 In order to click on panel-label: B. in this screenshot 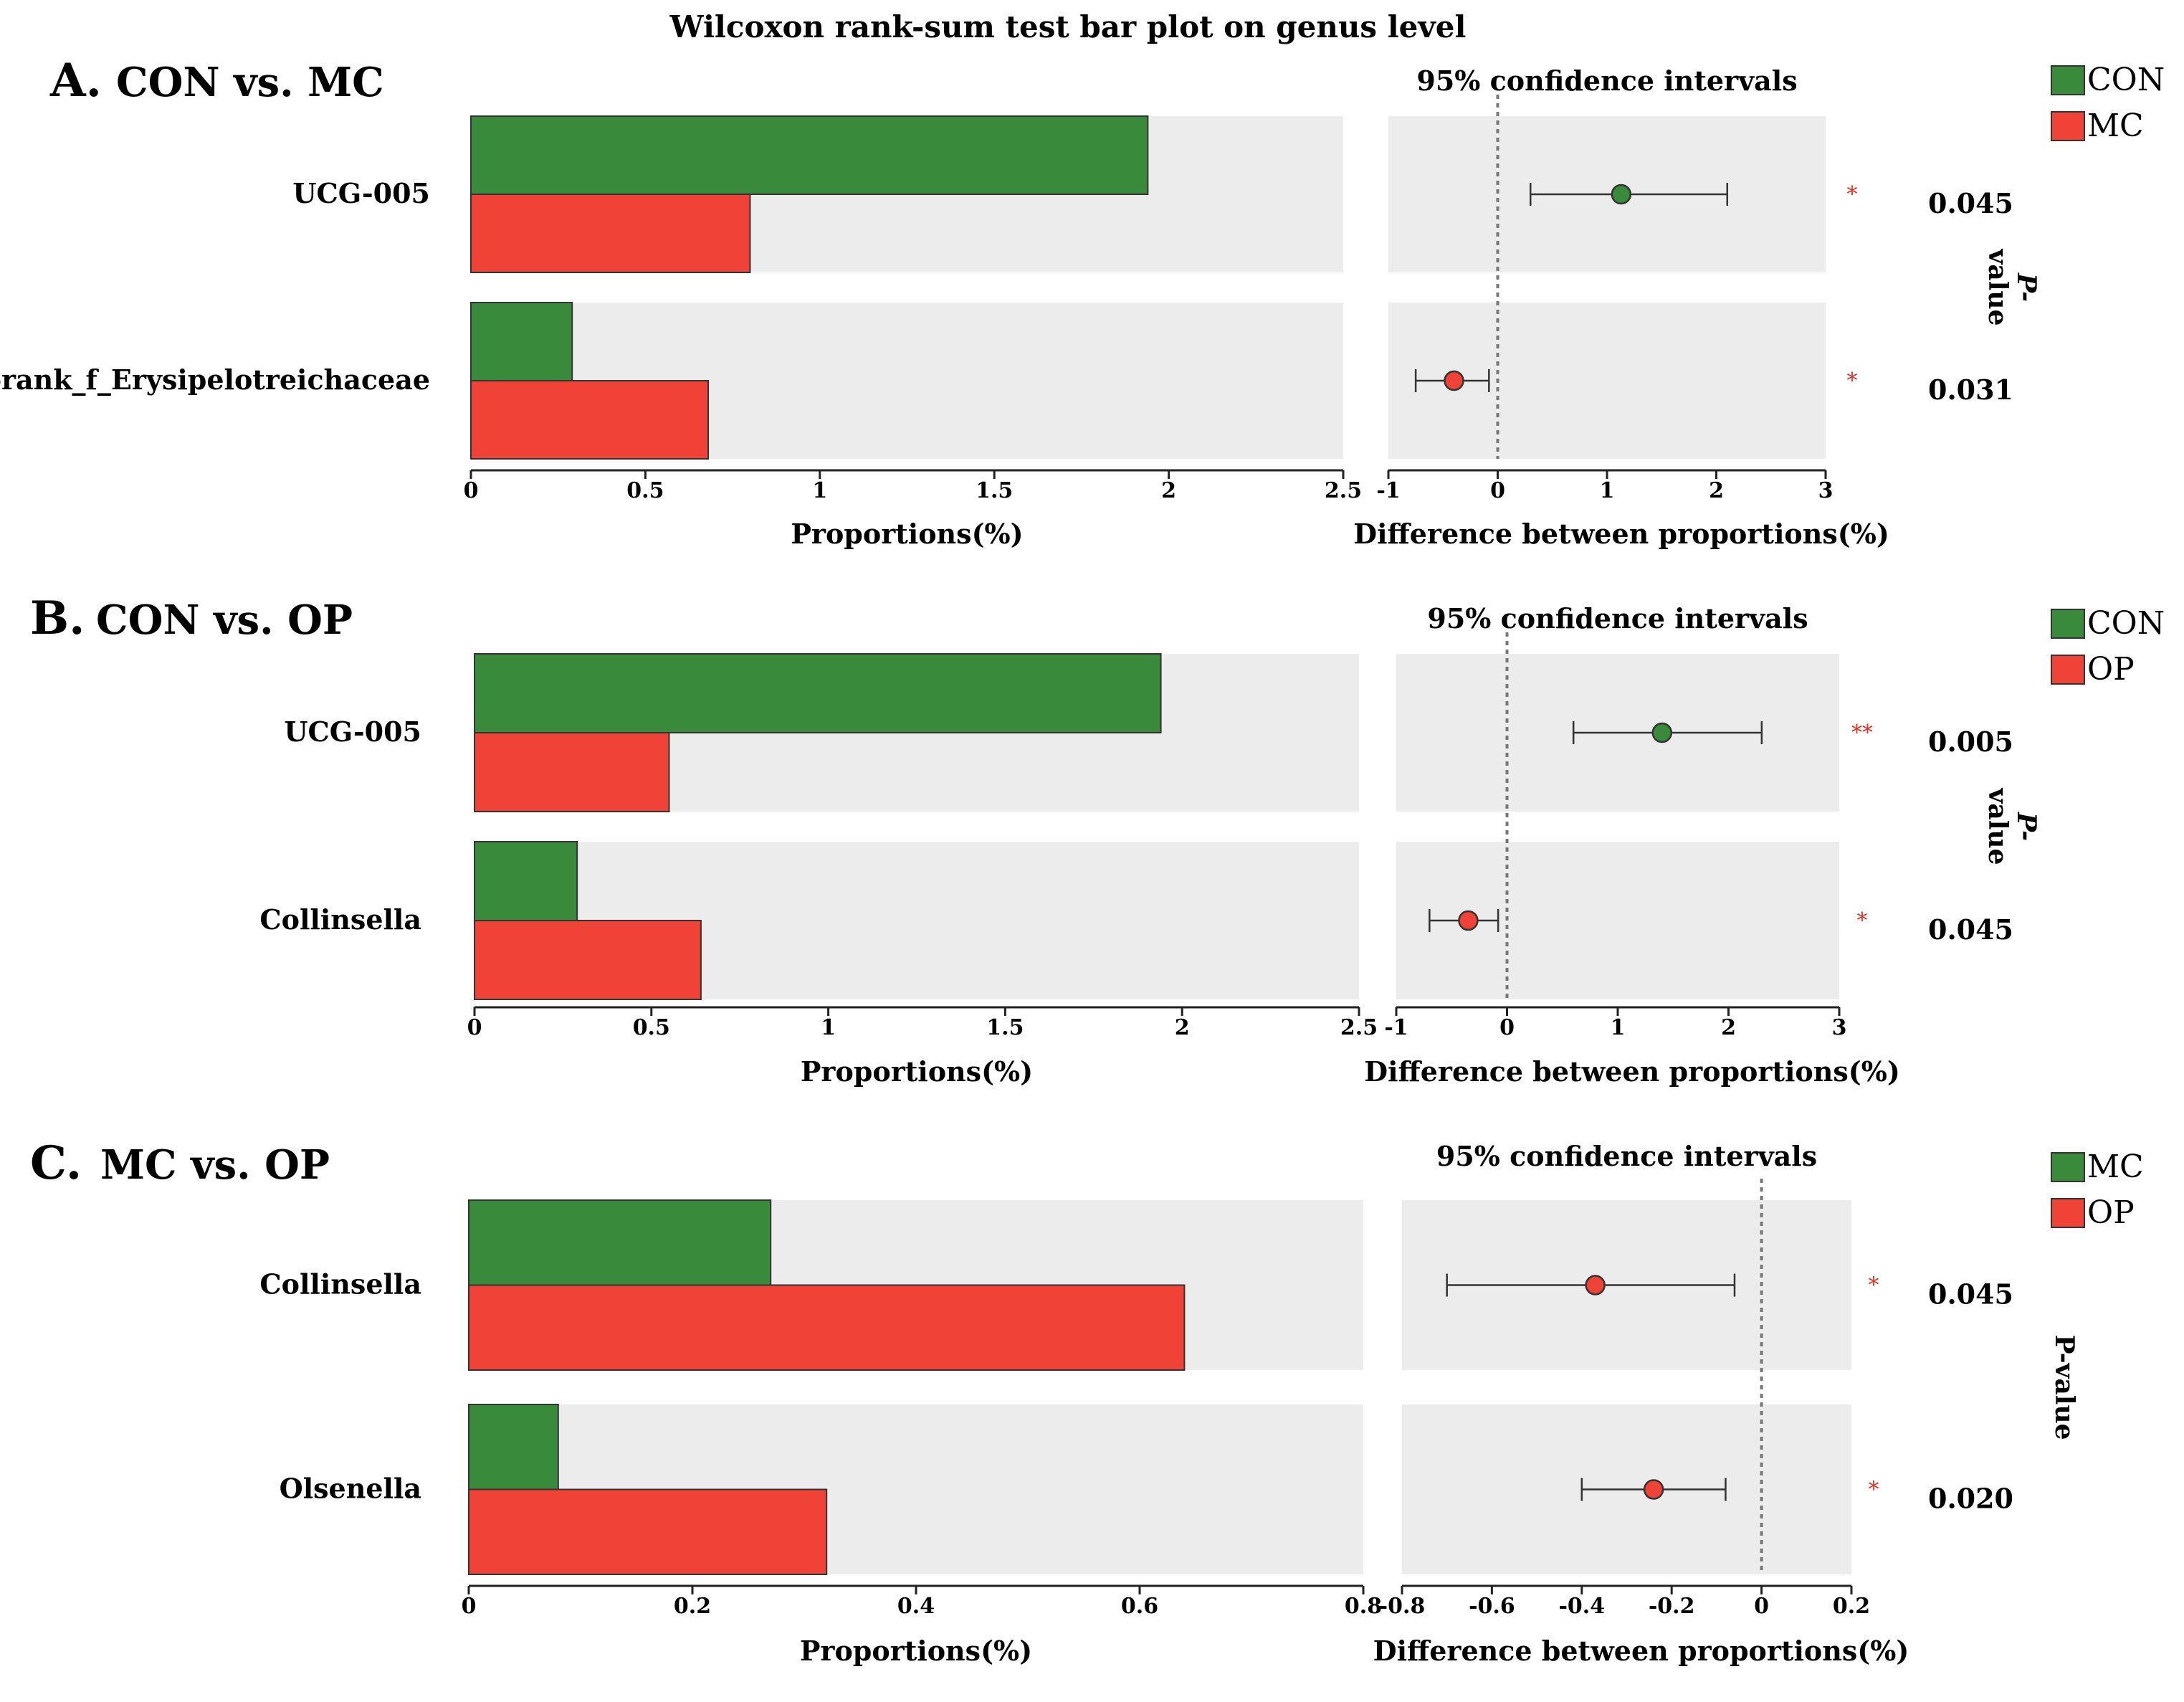, I will do `click(57, 618)`.